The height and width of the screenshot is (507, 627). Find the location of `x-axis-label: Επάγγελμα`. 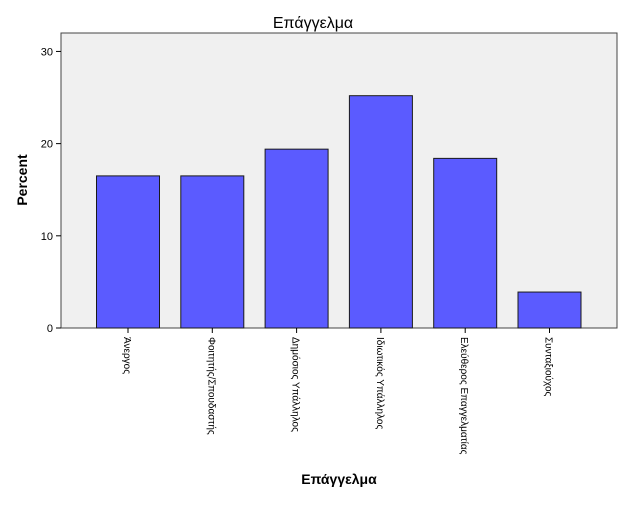

x-axis-label: Επάγγελμα is located at coordinates (339, 479).